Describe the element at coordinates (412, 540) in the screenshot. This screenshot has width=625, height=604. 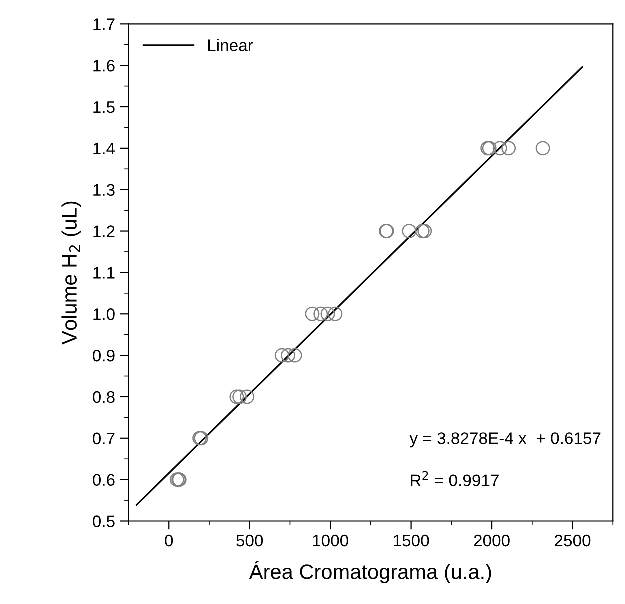
I see `x-tick-label: 1500` at that location.